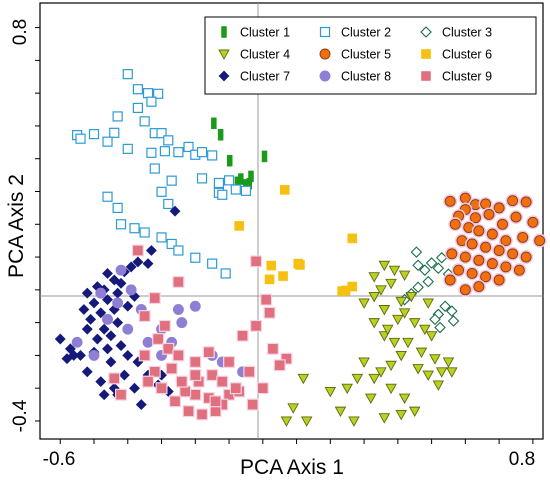 The height and width of the screenshot is (481, 550). I want to click on legend-entry: Cluster 8, so click(355, 77).